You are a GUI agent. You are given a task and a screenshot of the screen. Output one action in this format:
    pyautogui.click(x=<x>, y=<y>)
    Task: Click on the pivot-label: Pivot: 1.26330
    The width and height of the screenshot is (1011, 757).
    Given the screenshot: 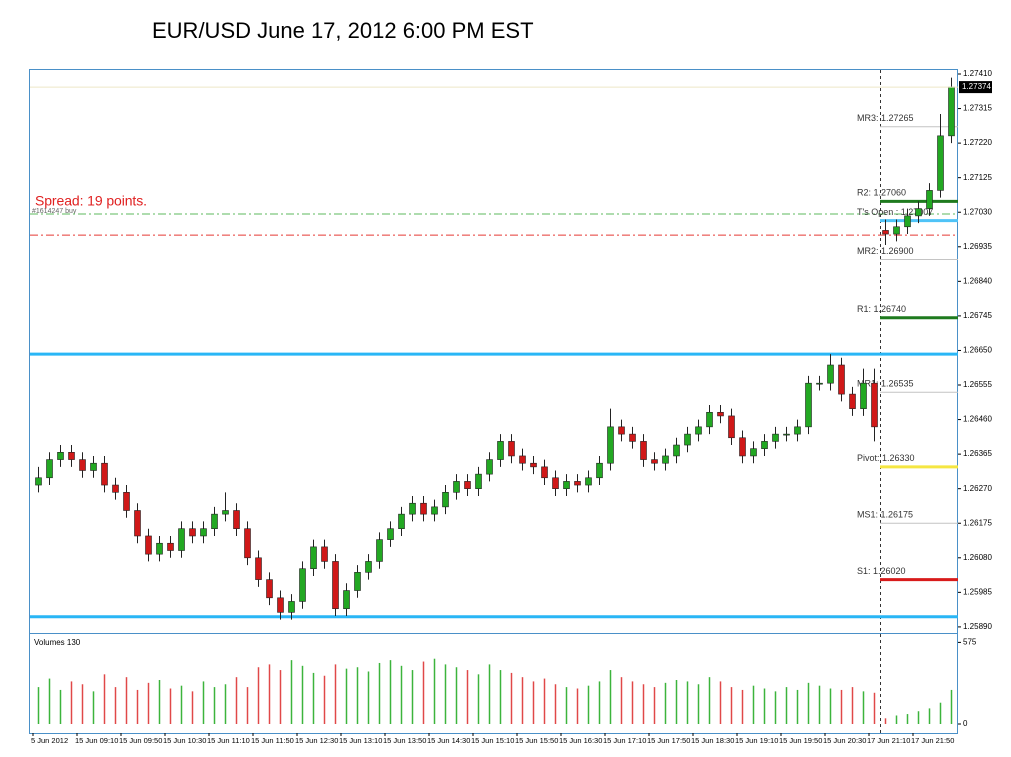 What is the action you would take?
    pyautogui.click(x=886, y=458)
    